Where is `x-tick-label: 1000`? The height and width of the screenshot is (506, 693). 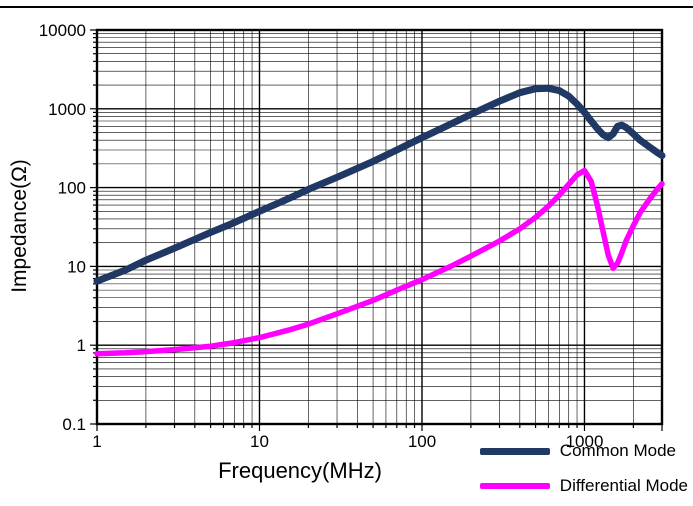
x-tick-label: 1000 is located at coordinates (585, 441).